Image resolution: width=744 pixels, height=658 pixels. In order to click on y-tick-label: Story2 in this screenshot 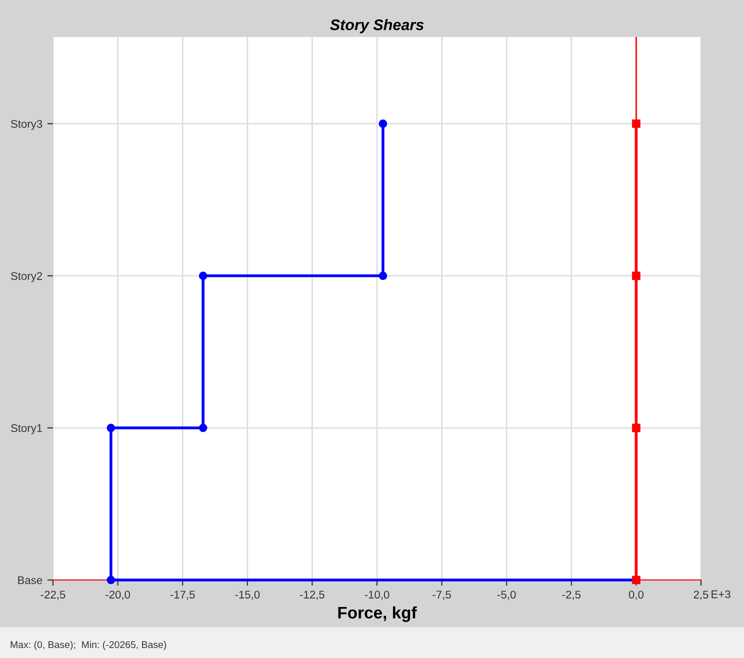, I will do `click(26, 277)`.